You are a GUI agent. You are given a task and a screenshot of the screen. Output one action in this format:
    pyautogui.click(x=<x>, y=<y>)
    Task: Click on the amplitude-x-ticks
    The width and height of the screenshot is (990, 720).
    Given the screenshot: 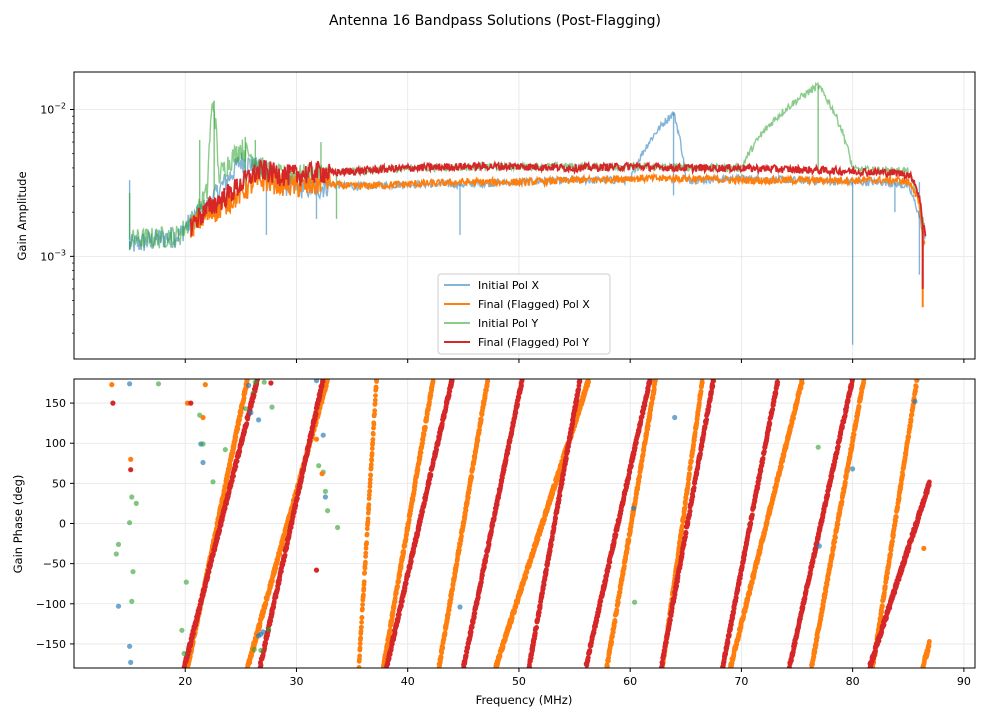 What is the action you would take?
    pyautogui.click(x=574, y=361)
    